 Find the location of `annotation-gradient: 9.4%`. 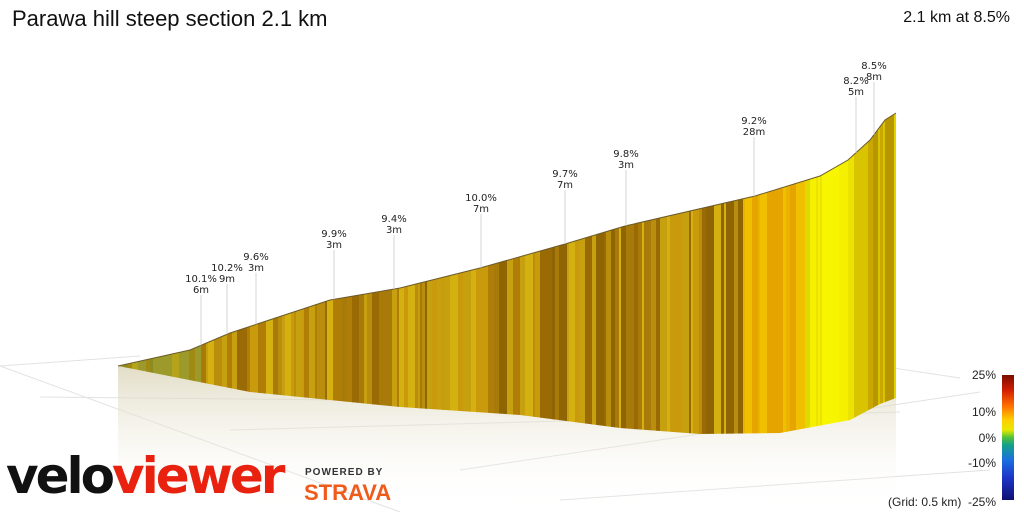

annotation-gradient: 9.4% is located at coordinates (393, 219).